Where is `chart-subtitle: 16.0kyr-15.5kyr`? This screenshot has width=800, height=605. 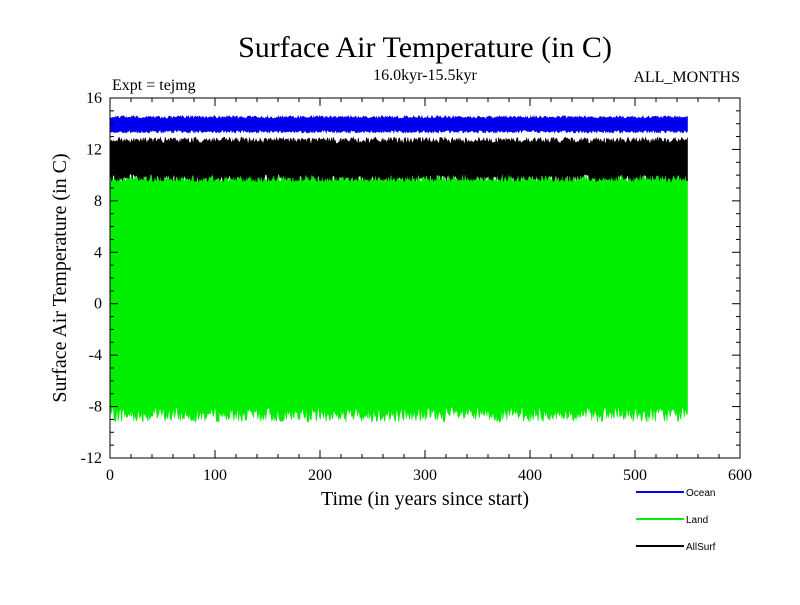
chart-subtitle: 16.0kyr-15.5kyr is located at coordinates (425, 75).